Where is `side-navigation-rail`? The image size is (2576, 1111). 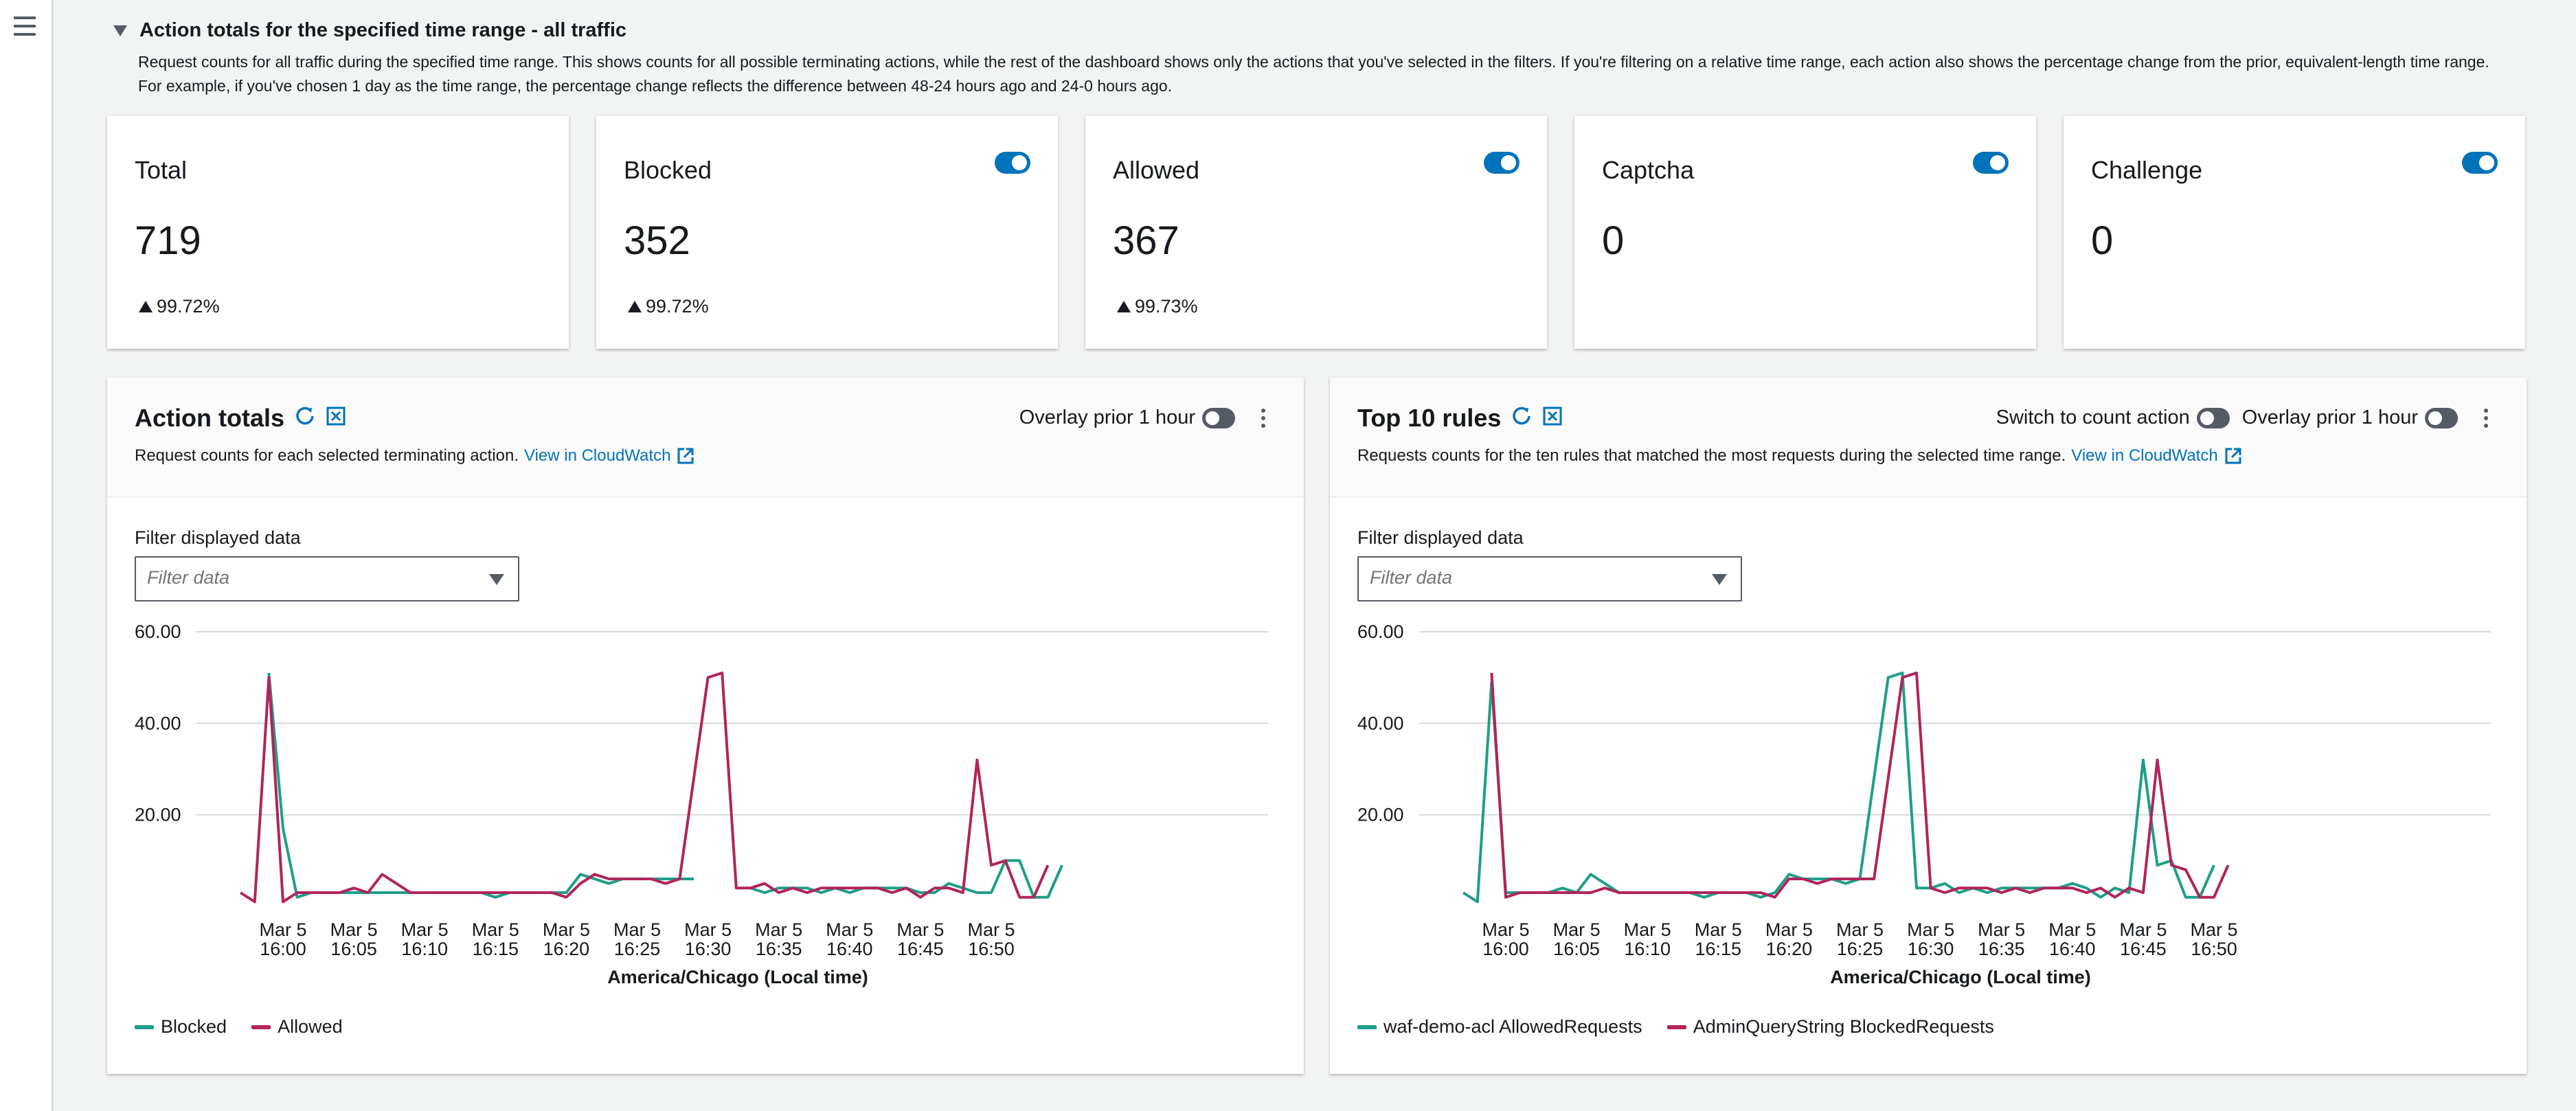
side-navigation-rail is located at coordinates (27, 556).